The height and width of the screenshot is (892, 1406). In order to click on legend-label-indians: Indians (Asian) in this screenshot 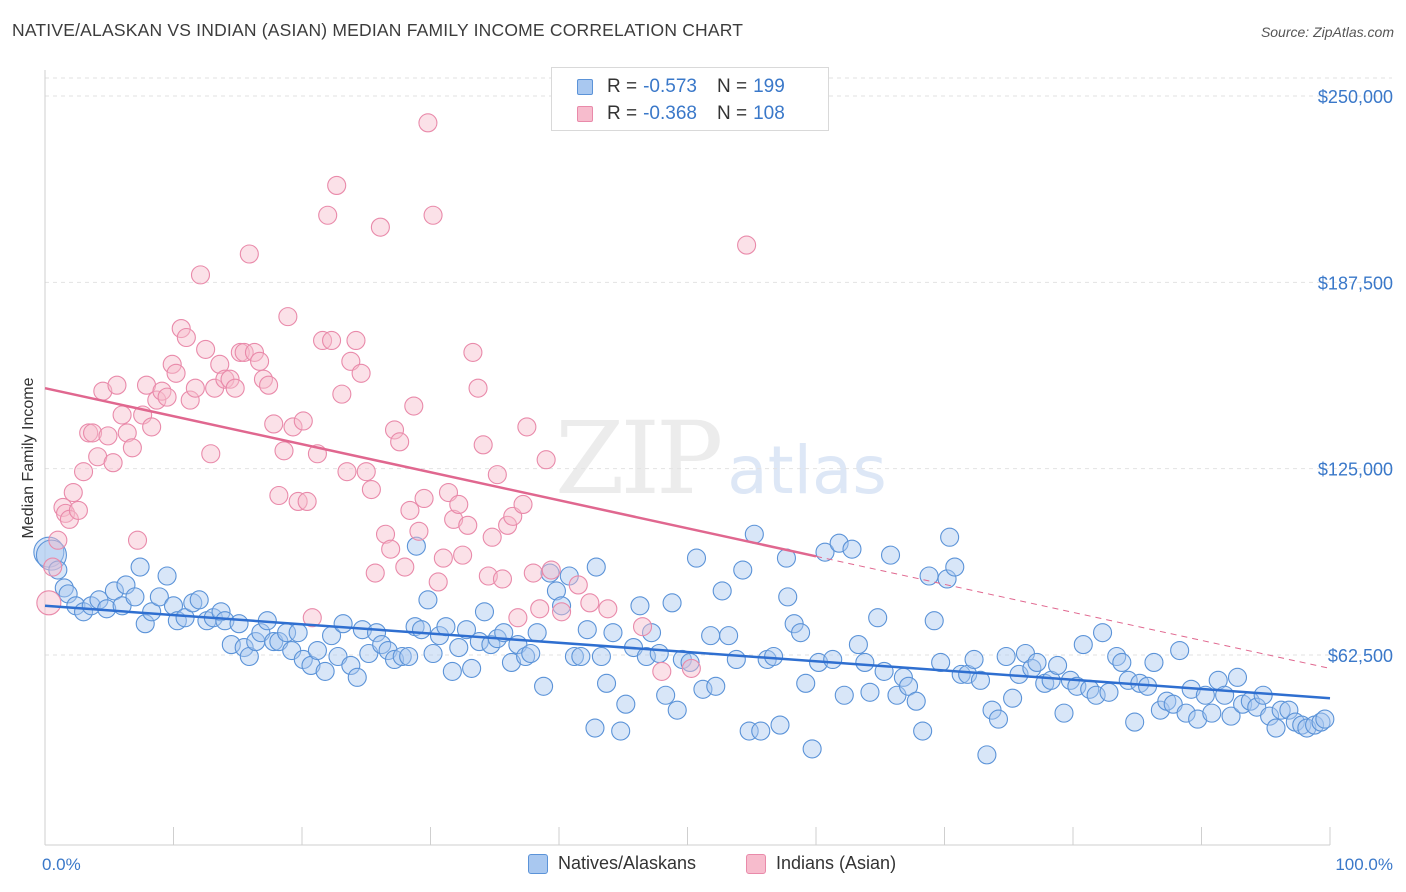, I will do `click(836, 863)`.